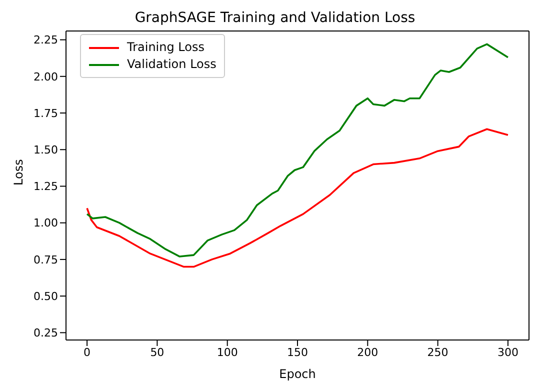 The width and height of the screenshot is (550, 390). I want to click on y-tick-label: 2.00, so click(46, 77).